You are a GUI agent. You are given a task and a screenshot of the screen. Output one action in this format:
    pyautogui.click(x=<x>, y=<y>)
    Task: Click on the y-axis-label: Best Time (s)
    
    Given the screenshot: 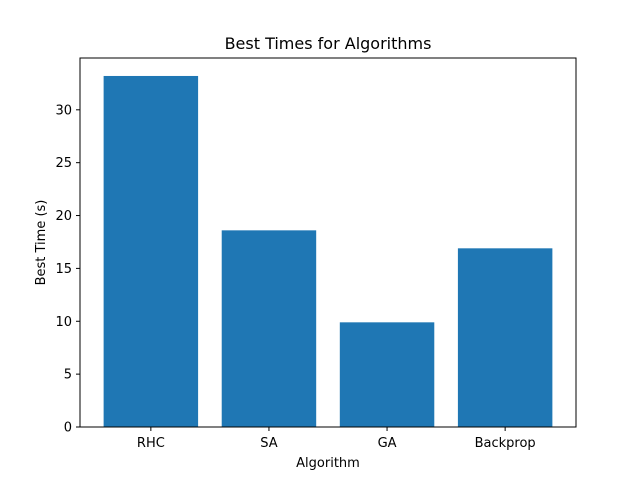 What is the action you would take?
    pyautogui.click(x=41, y=243)
    